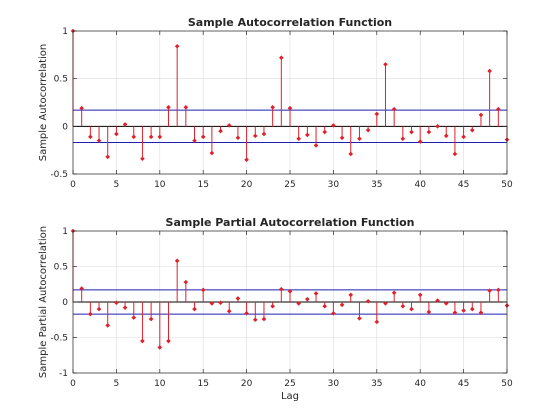  I want to click on pacf-ytick-label-0: -1, so click(63, 374).